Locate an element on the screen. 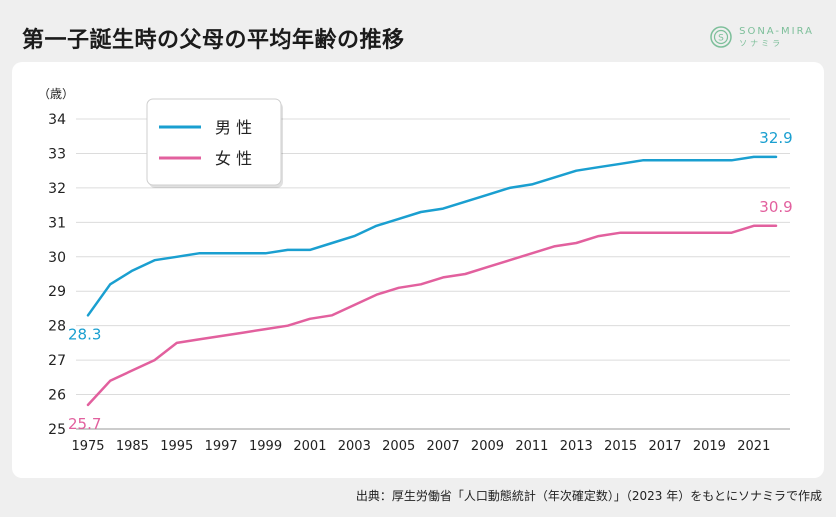  legend-box is located at coordinates (214, 142).